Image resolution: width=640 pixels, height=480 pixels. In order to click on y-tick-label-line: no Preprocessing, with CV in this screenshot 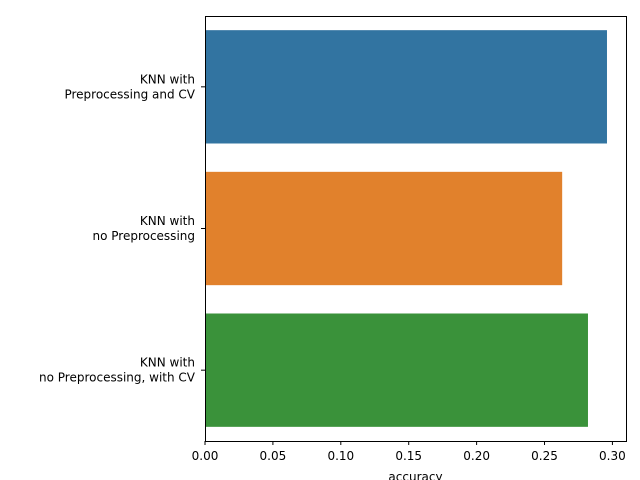, I will do `click(117, 378)`.